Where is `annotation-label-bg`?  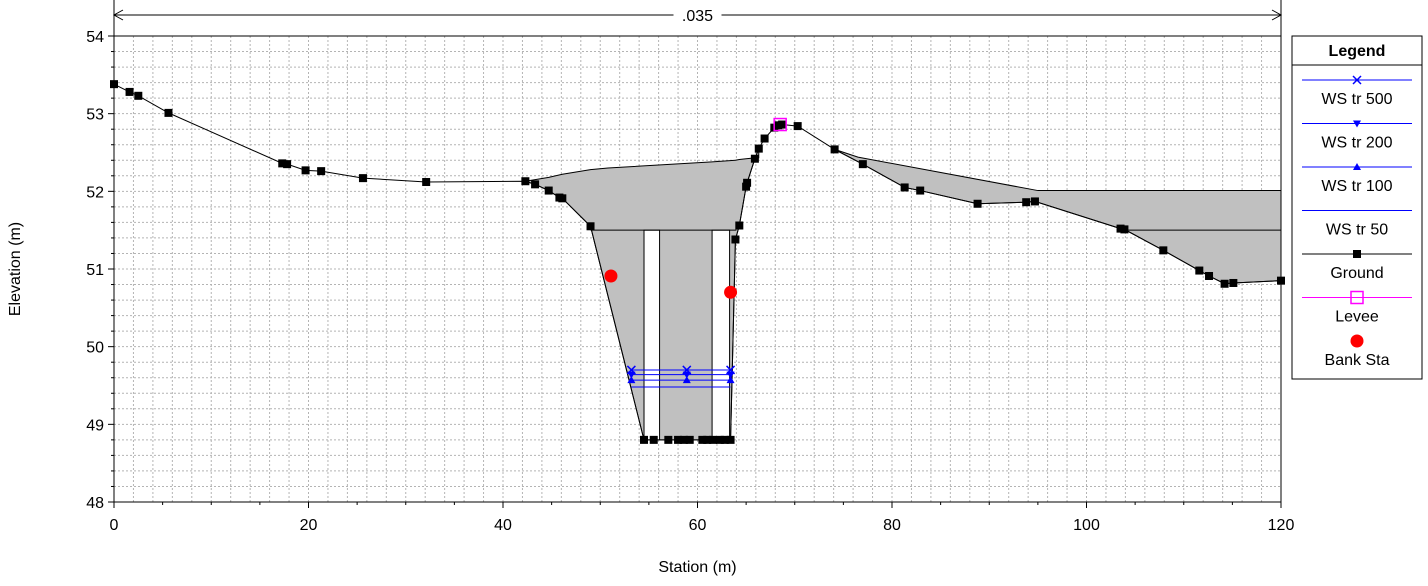
annotation-label-bg is located at coordinates (697, 15).